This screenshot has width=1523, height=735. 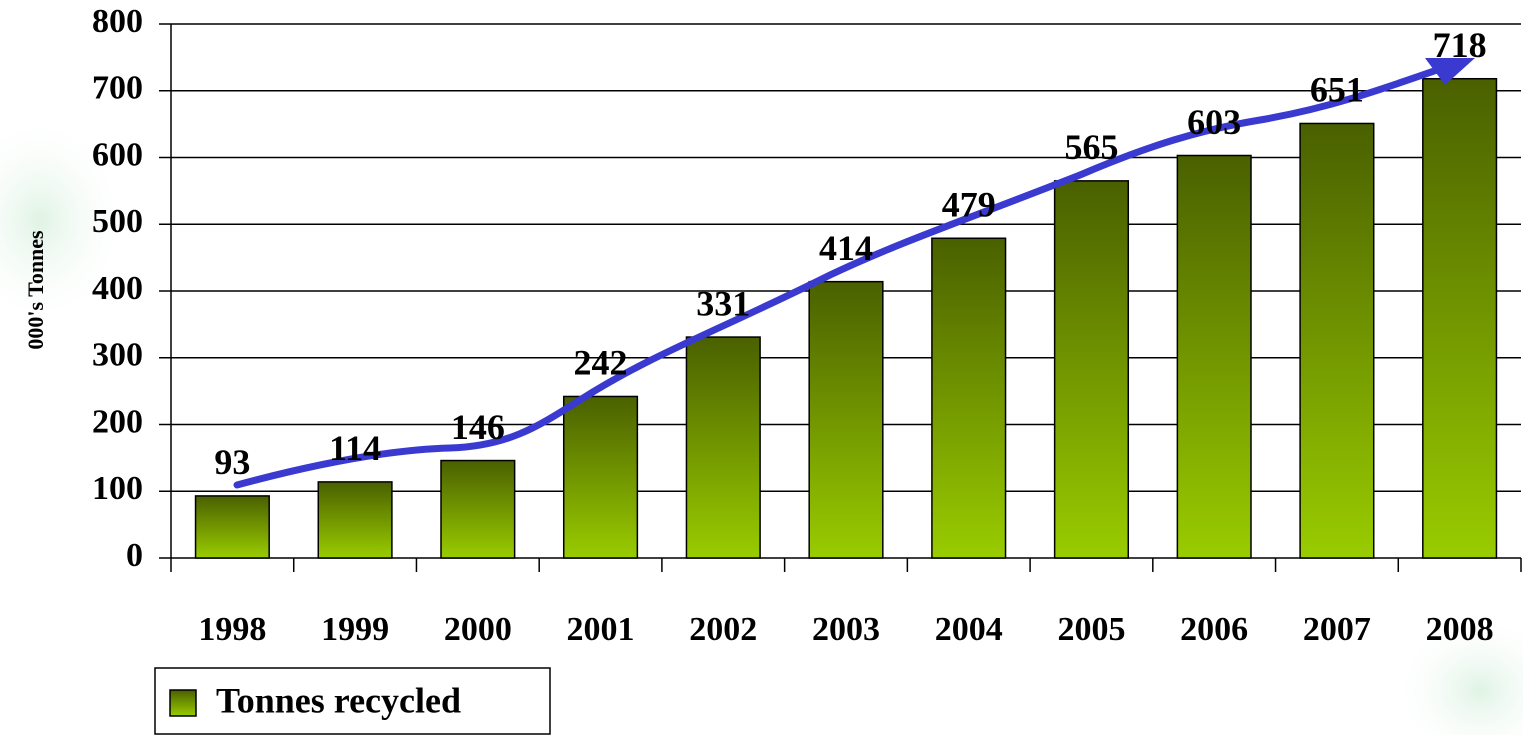 I want to click on data-label: 565, so click(x=1091, y=147).